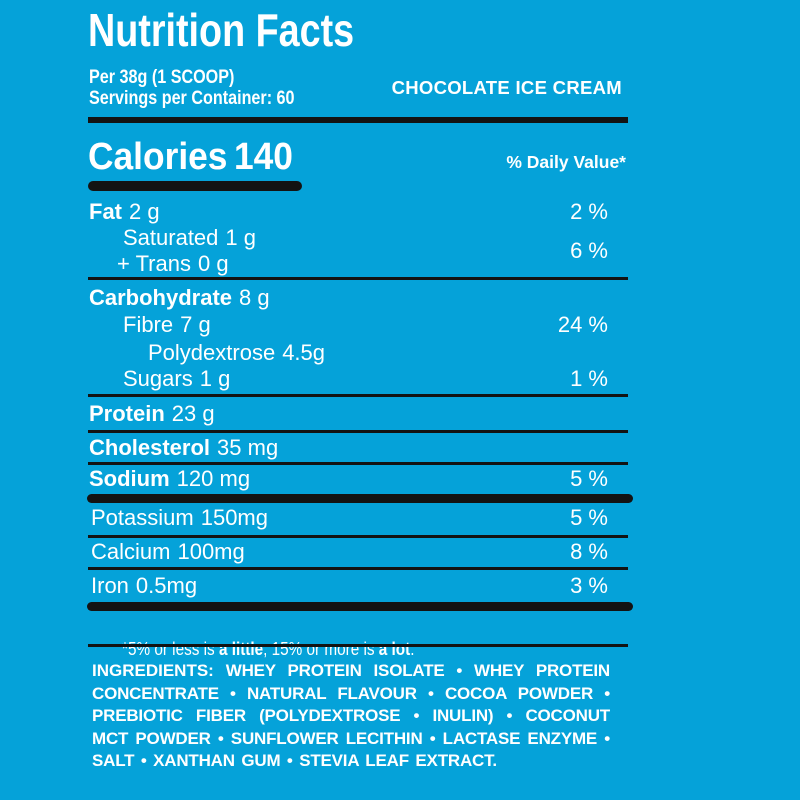 This screenshot has width=800, height=800. Describe the element at coordinates (360, 498) in the screenshot. I see `section-bar-minerals` at that location.